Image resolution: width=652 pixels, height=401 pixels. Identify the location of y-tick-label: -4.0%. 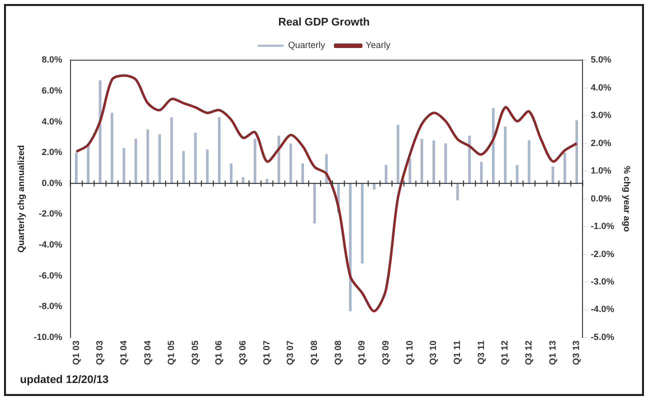
(50, 245).